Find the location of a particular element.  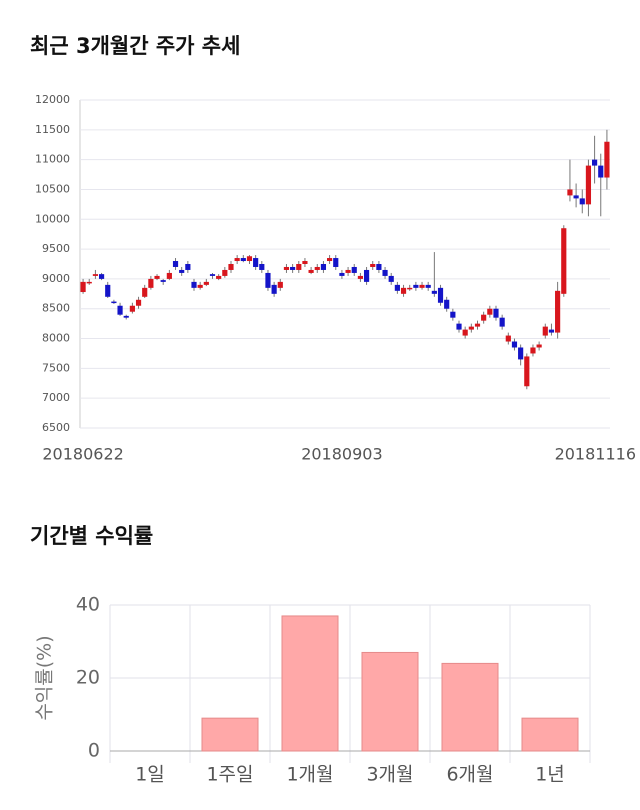

x-tick-label: 1개월 is located at coordinates (309, 775).